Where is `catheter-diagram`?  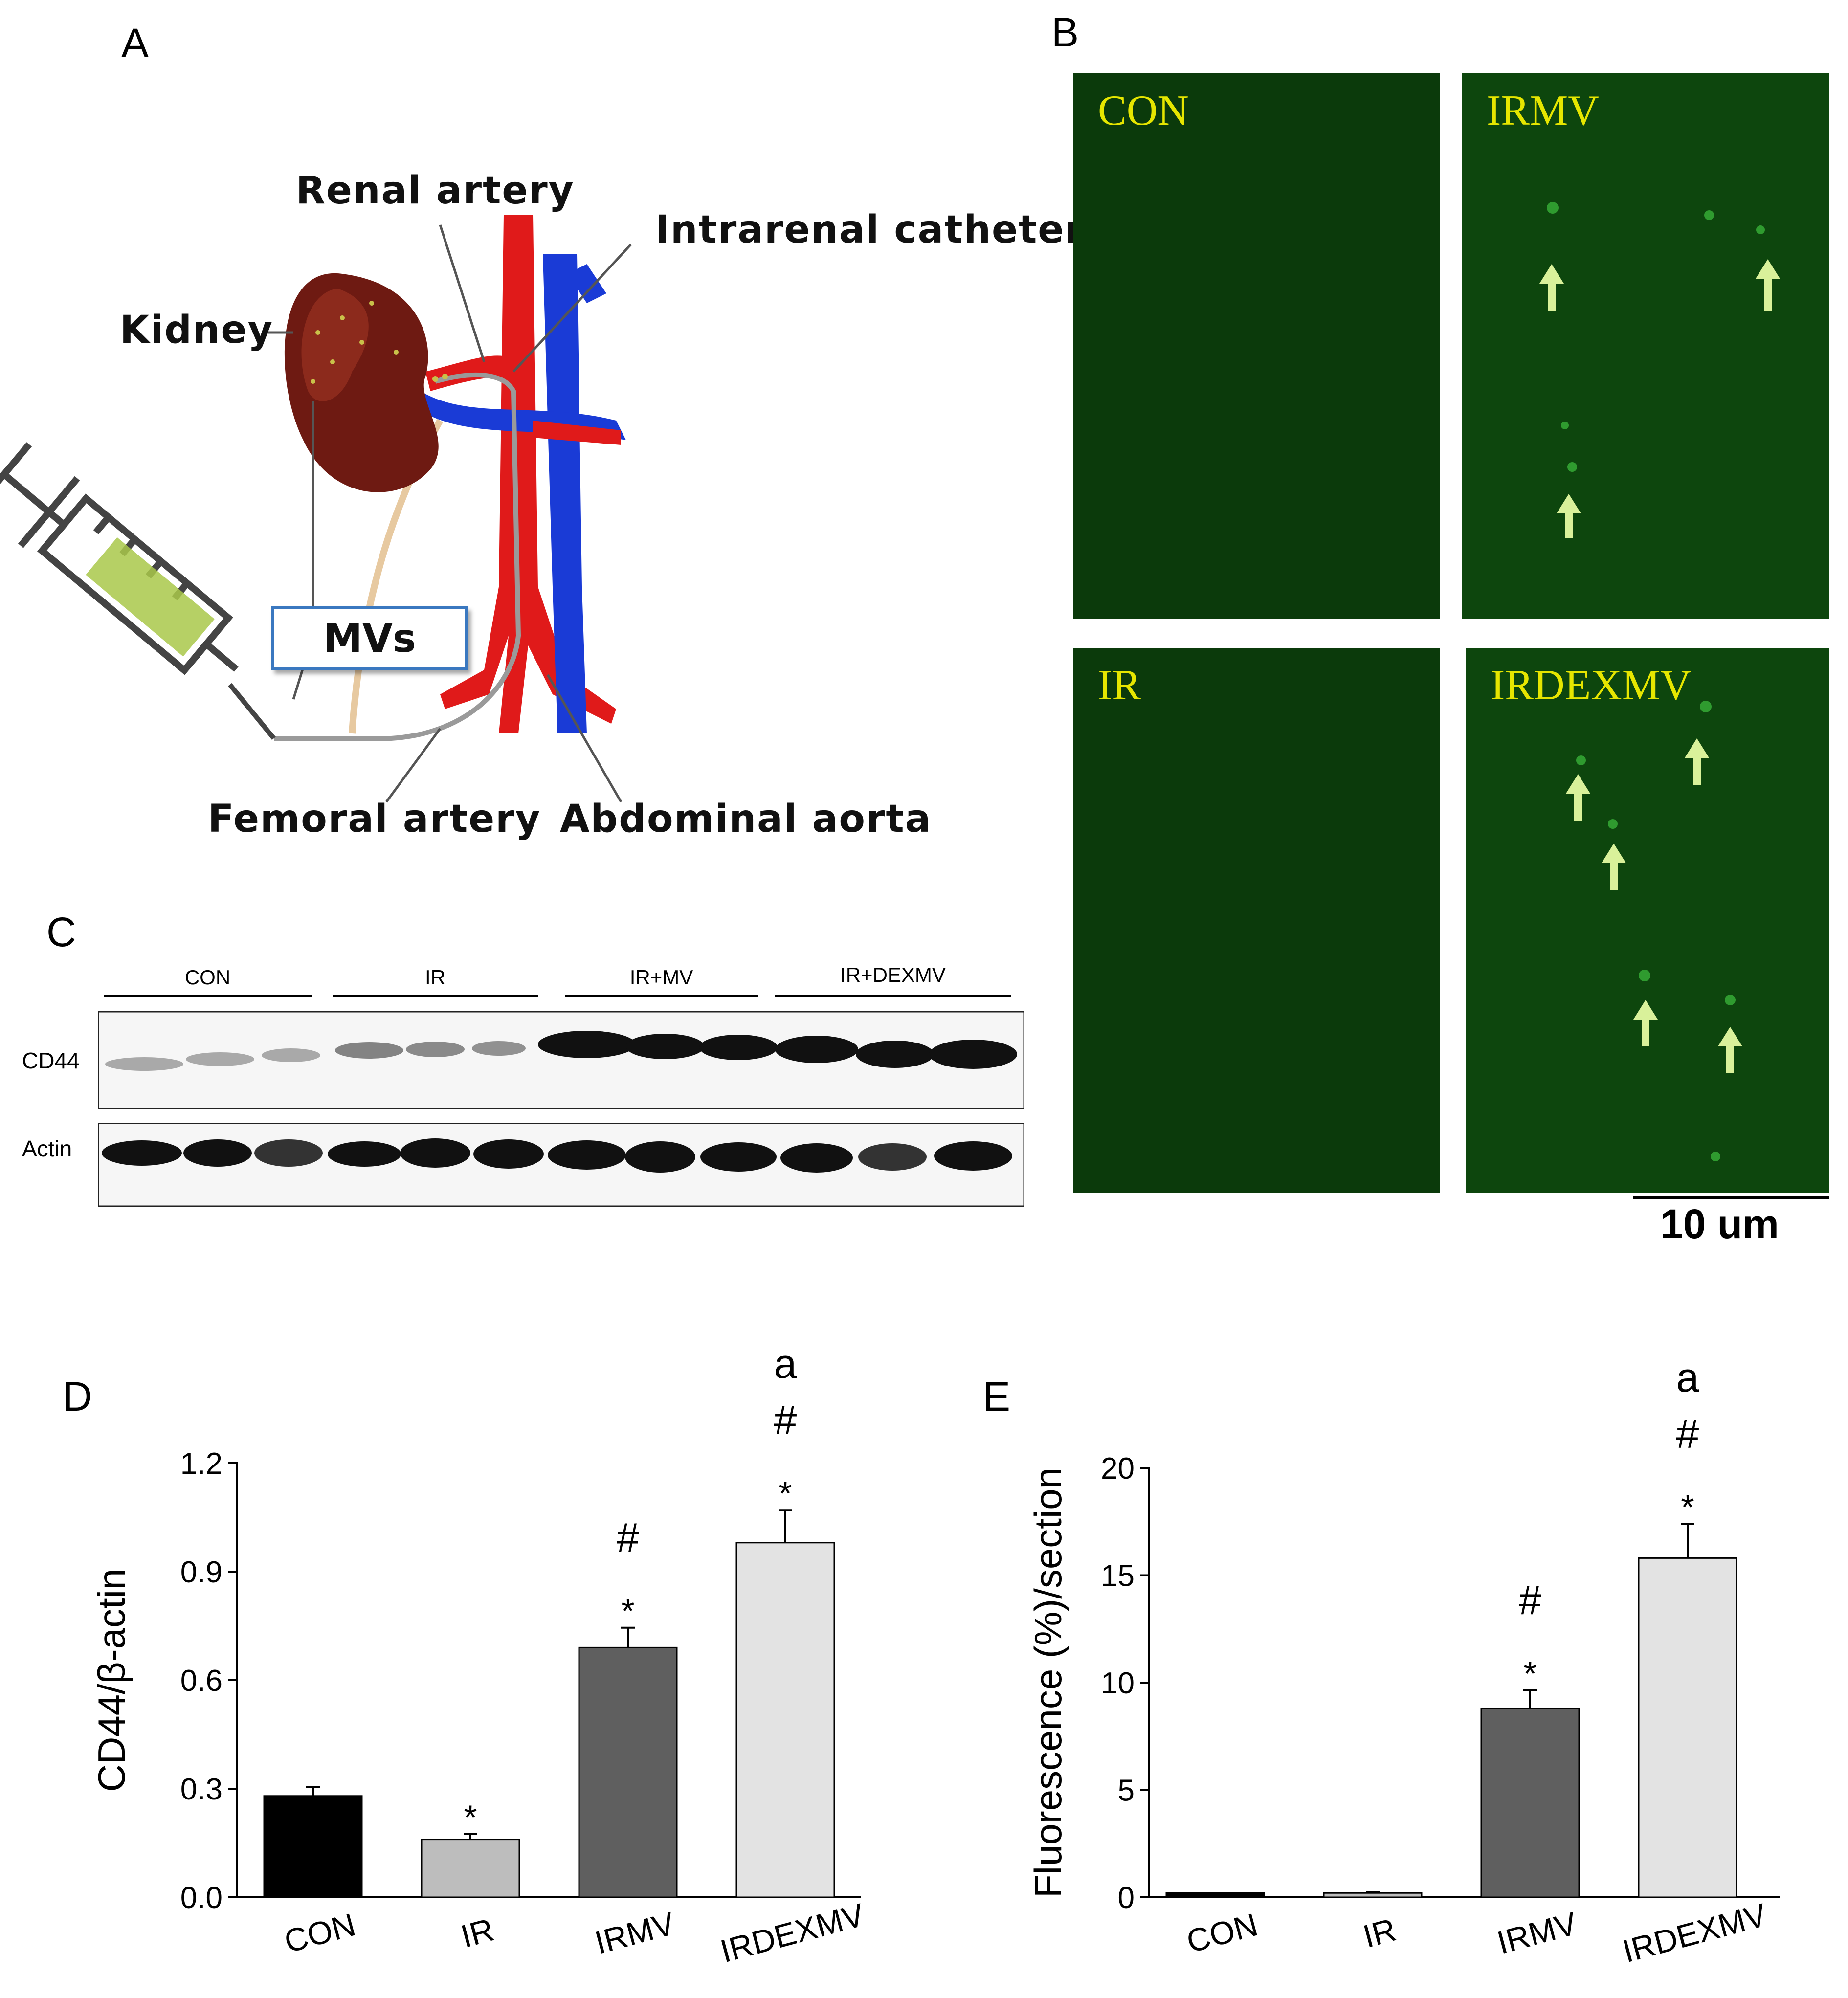 catheter-diagram is located at coordinates (316, 509).